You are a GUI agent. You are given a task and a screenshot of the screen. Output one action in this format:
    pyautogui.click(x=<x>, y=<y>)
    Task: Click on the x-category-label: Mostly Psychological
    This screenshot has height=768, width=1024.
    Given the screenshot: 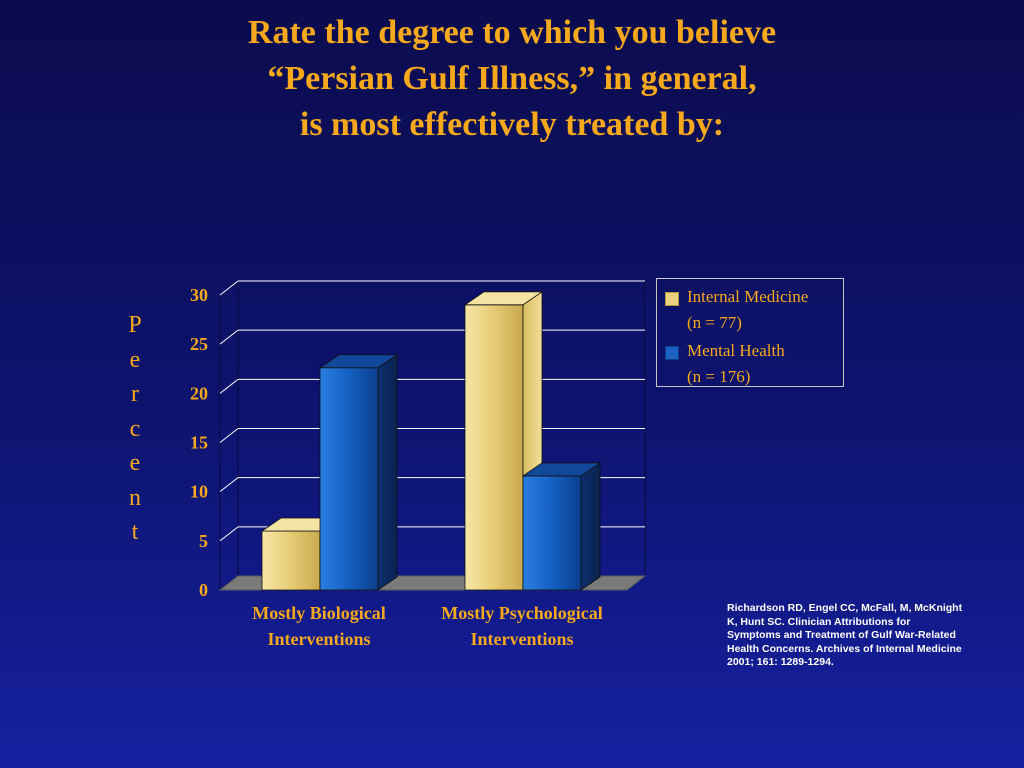 What is the action you would take?
    pyautogui.click(x=521, y=613)
    